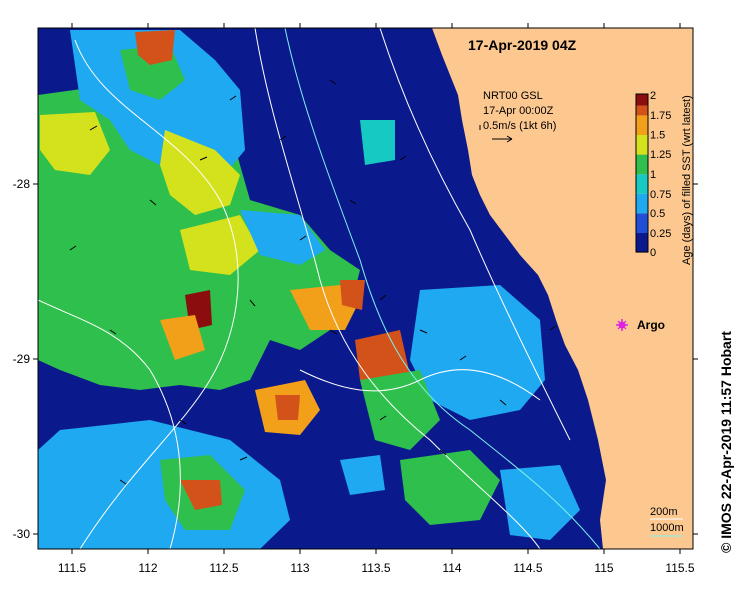 Image resolution: width=739 pixels, height=592 pixels. Describe the element at coordinates (660, 195) in the screenshot. I see `colorbar-tick-label: 0.75` at that location.